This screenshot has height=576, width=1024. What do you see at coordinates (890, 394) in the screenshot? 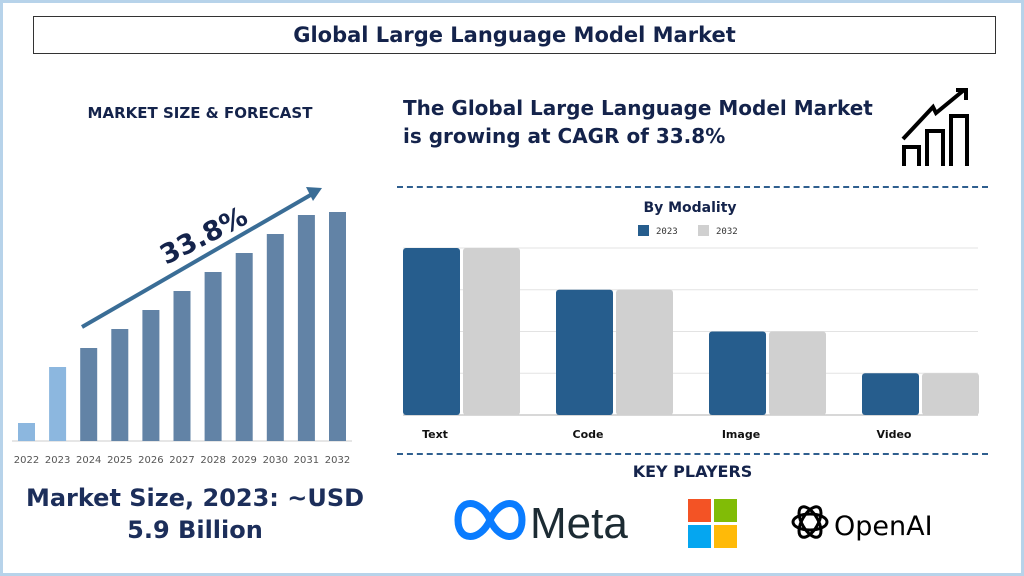
I see `bar-video-2023` at bounding box center [890, 394].